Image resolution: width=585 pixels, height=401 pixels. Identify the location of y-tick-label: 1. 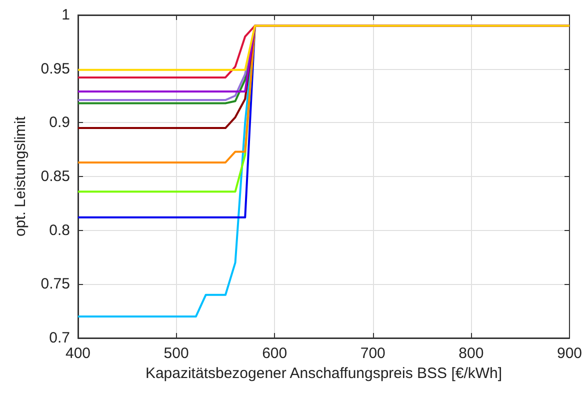
(66, 15).